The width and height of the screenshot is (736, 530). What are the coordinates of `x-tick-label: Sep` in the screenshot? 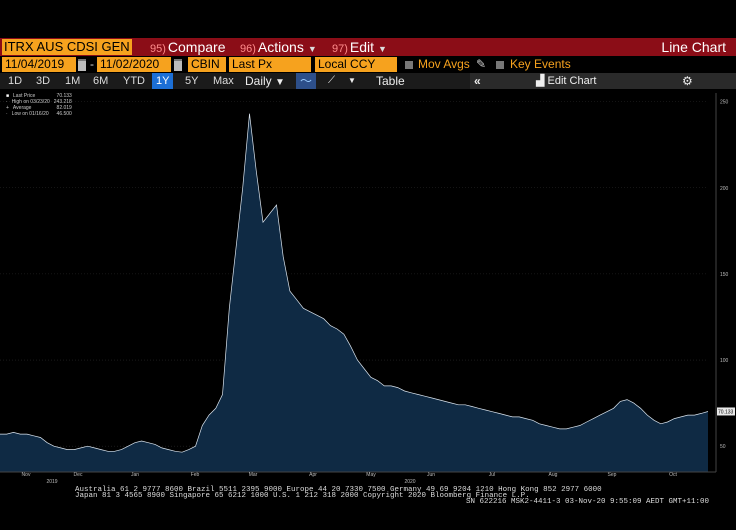 It's located at (612, 475).